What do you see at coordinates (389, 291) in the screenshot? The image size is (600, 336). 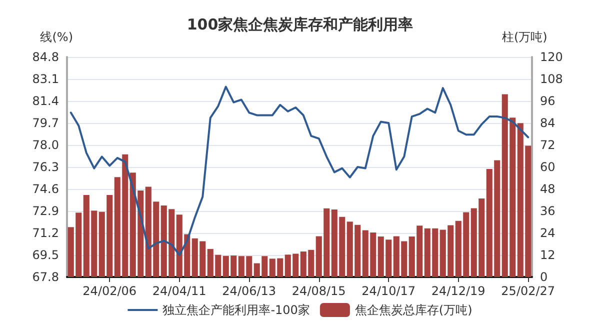 I see `x-tick-label: 24/10/17` at bounding box center [389, 291].